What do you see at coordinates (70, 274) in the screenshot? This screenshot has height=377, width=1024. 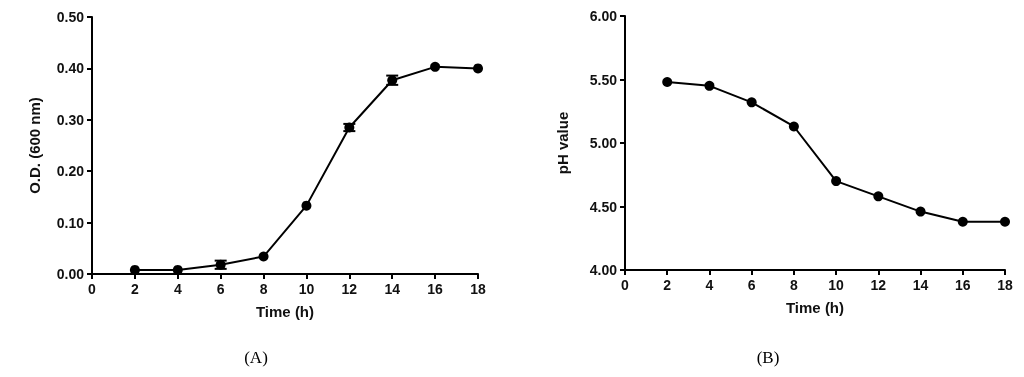 I see `y-tick-label: 0.00` at bounding box center [70, 274].